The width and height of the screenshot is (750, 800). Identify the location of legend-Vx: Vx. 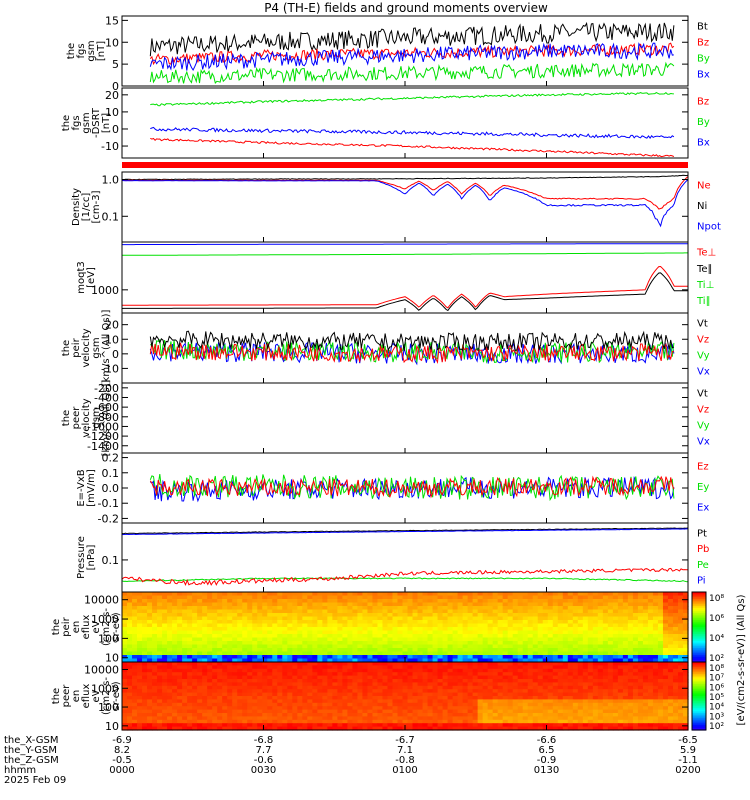
(703, 441).